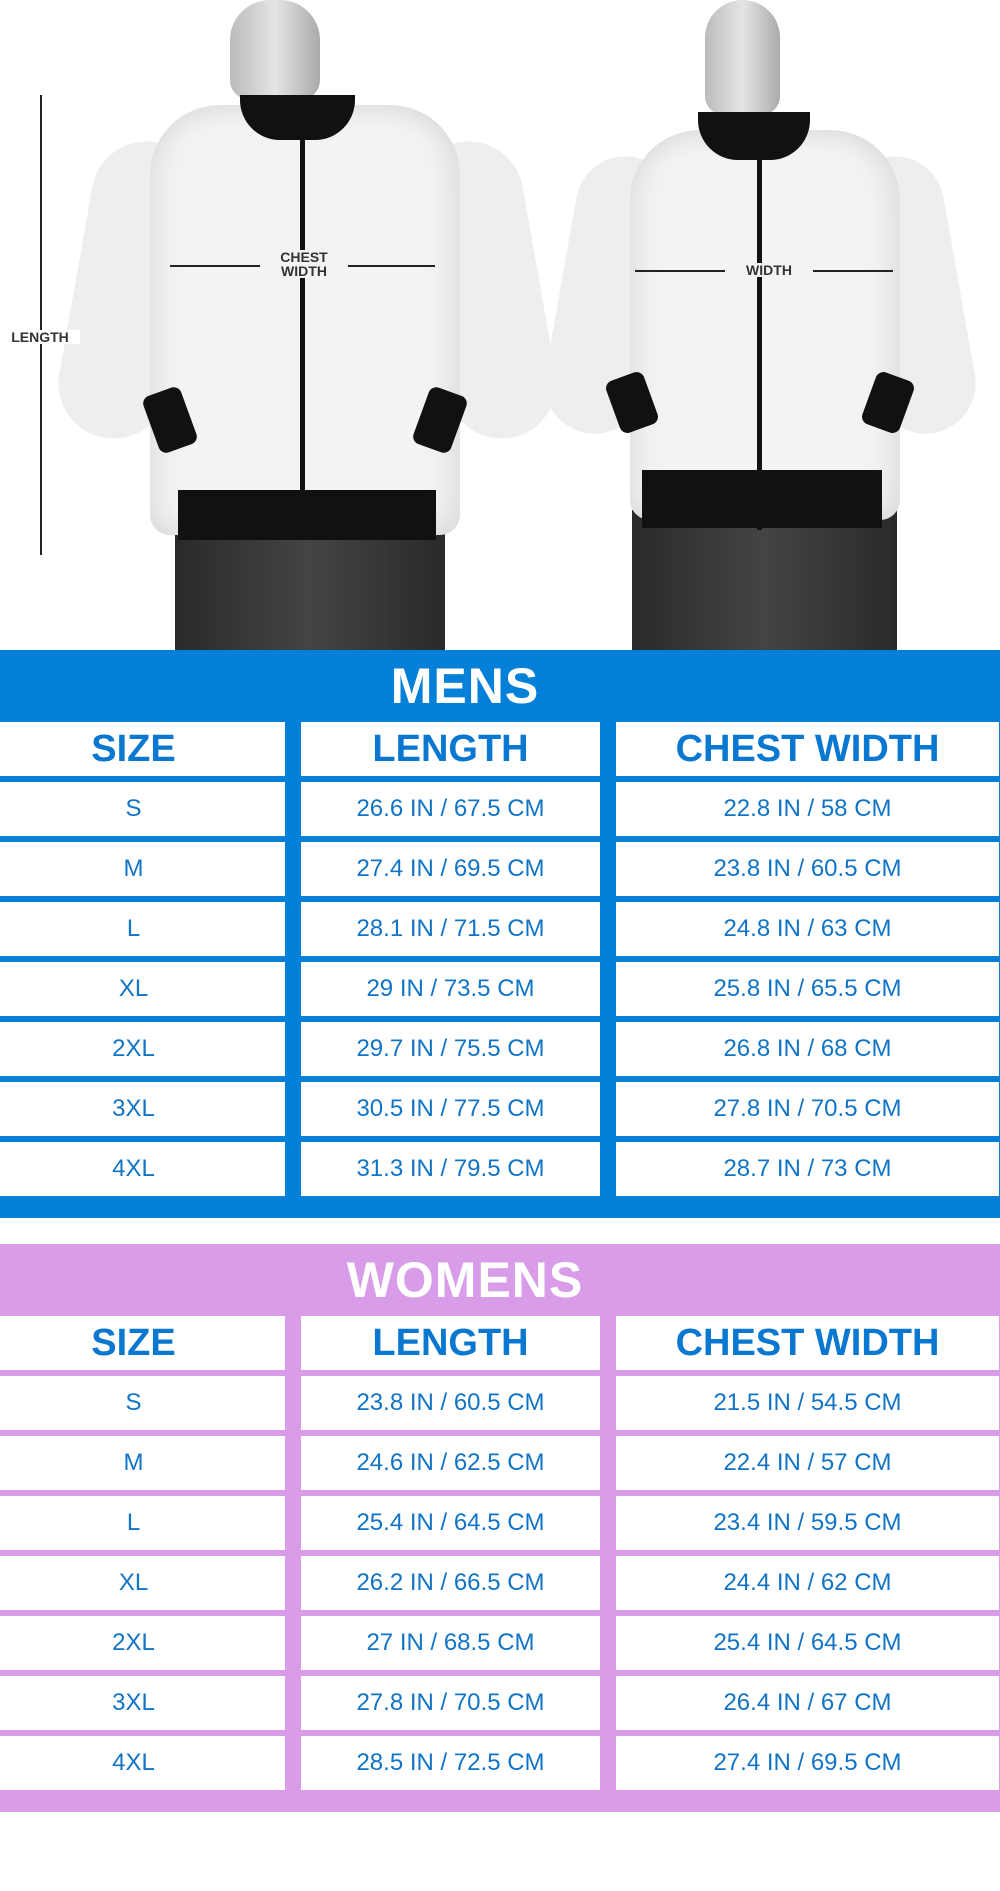  I want to click on womens-cell-size: 3XL, so click(142, 1703).